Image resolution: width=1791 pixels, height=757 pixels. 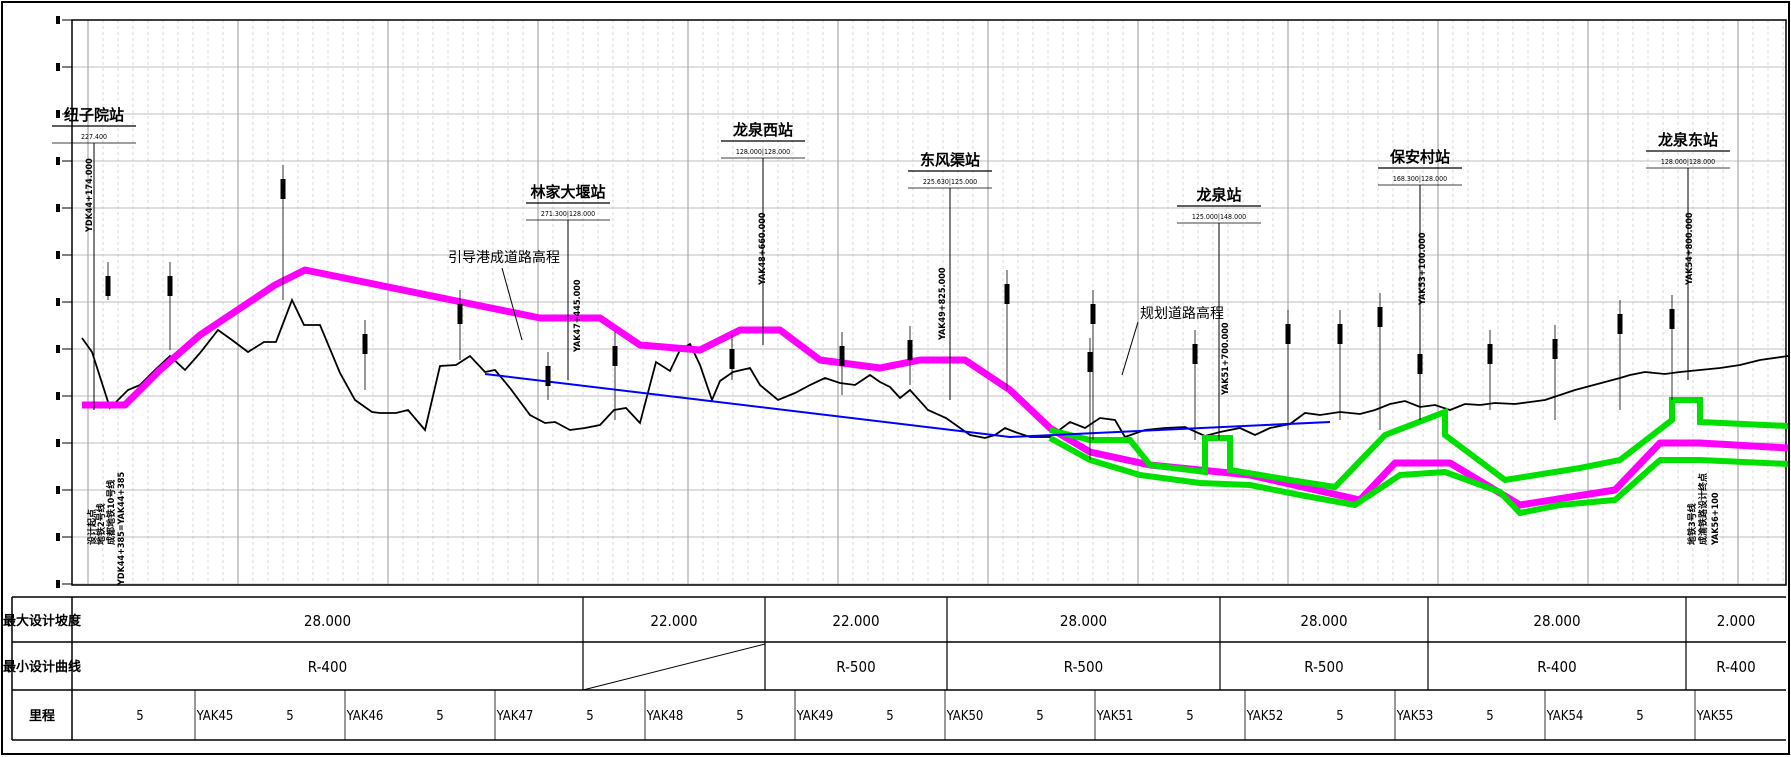 What do you see at coordinates (101, 524) in the screenshot?
I see `start-note: 地铁2号线` at bounding box center [101, 524].